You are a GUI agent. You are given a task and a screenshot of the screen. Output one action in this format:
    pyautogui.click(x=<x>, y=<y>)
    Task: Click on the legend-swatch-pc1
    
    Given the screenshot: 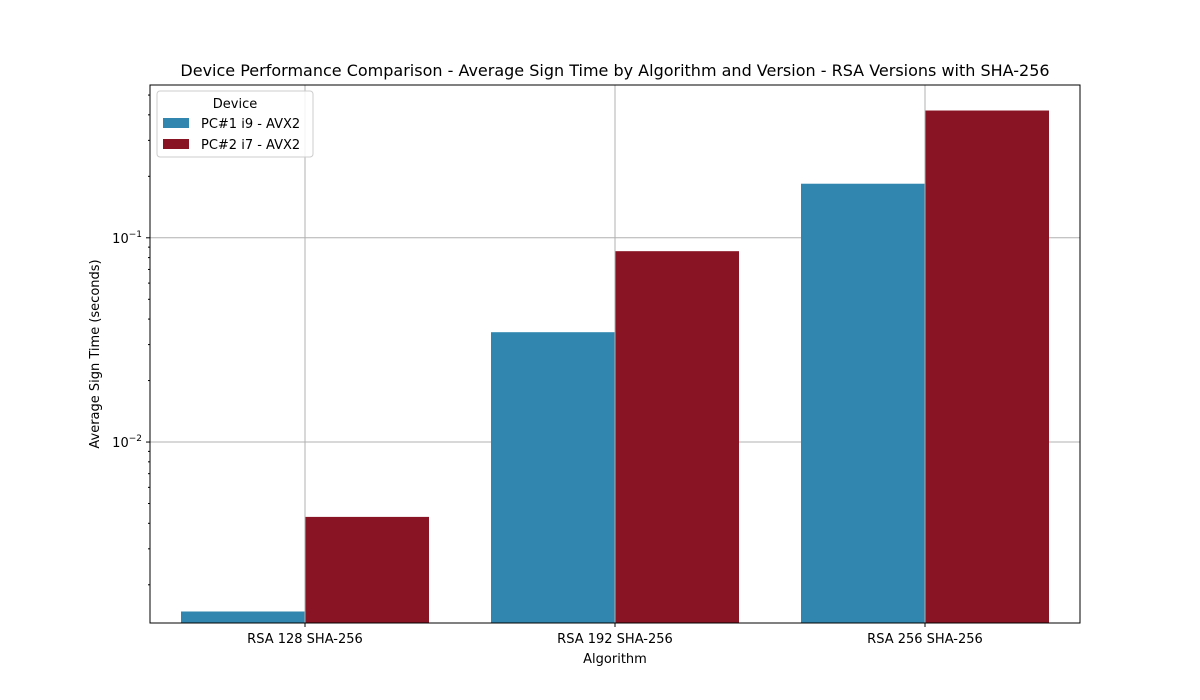 What is the action you would take?
    pyautogui.click(x=176, y=123)
    